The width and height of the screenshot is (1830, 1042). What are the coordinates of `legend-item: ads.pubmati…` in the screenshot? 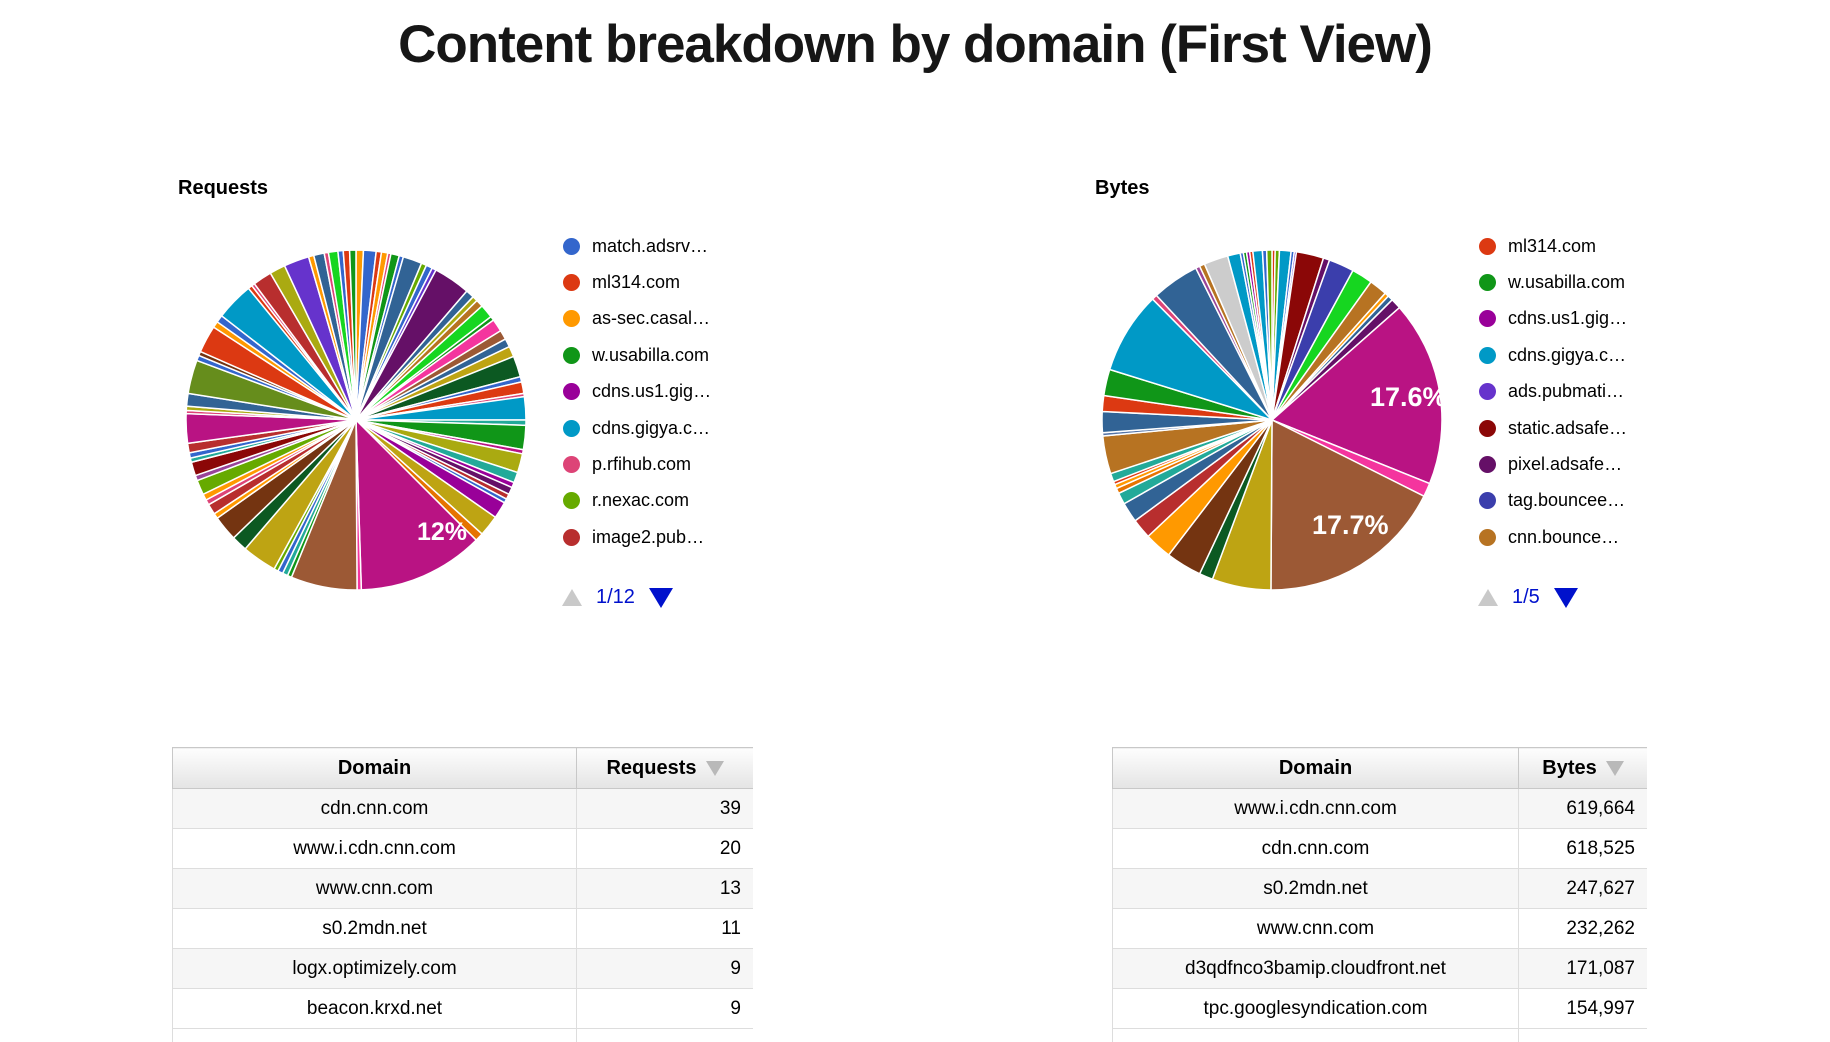 It's located at (1553, 392).